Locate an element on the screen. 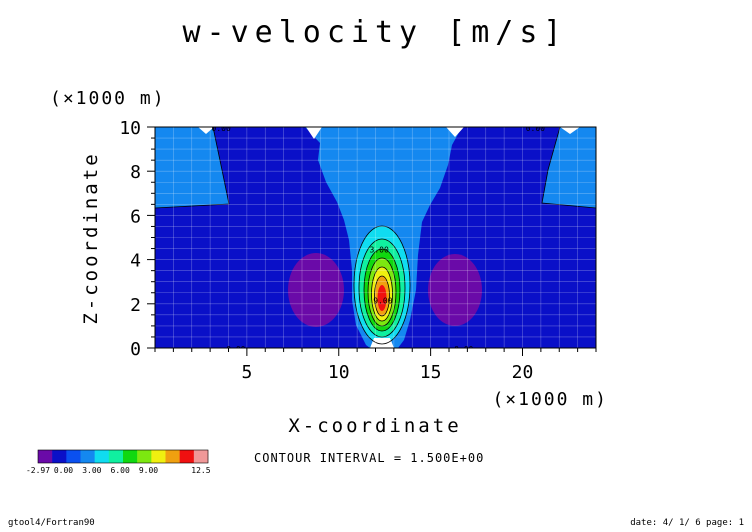 The height and width of the screenshot is (532, 752). colorbar-label: 6.00 is located at coordinates (120, 470).